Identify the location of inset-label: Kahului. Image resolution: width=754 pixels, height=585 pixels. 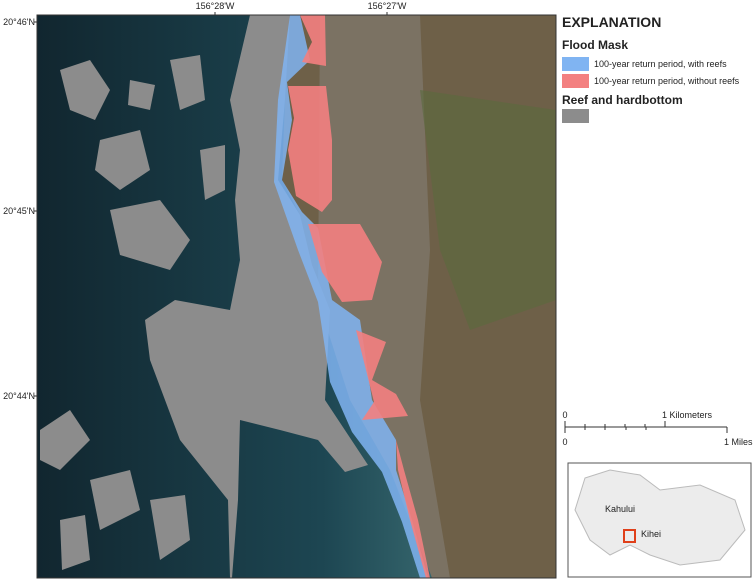
(620, 509).